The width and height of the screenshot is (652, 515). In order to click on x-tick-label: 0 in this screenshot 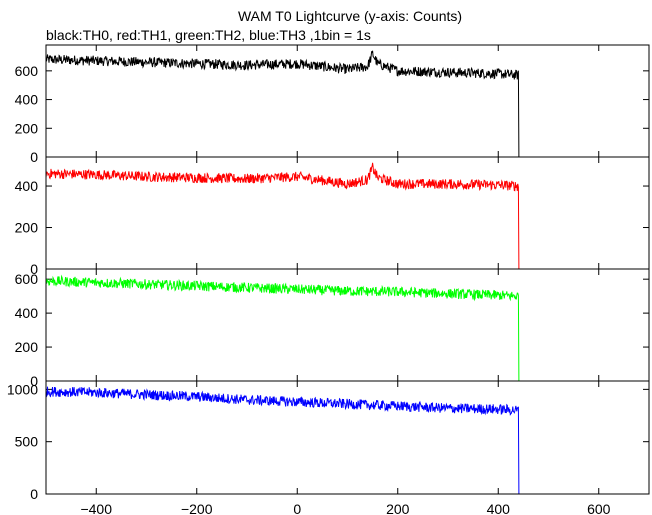, I will do `click(297, 508)`.